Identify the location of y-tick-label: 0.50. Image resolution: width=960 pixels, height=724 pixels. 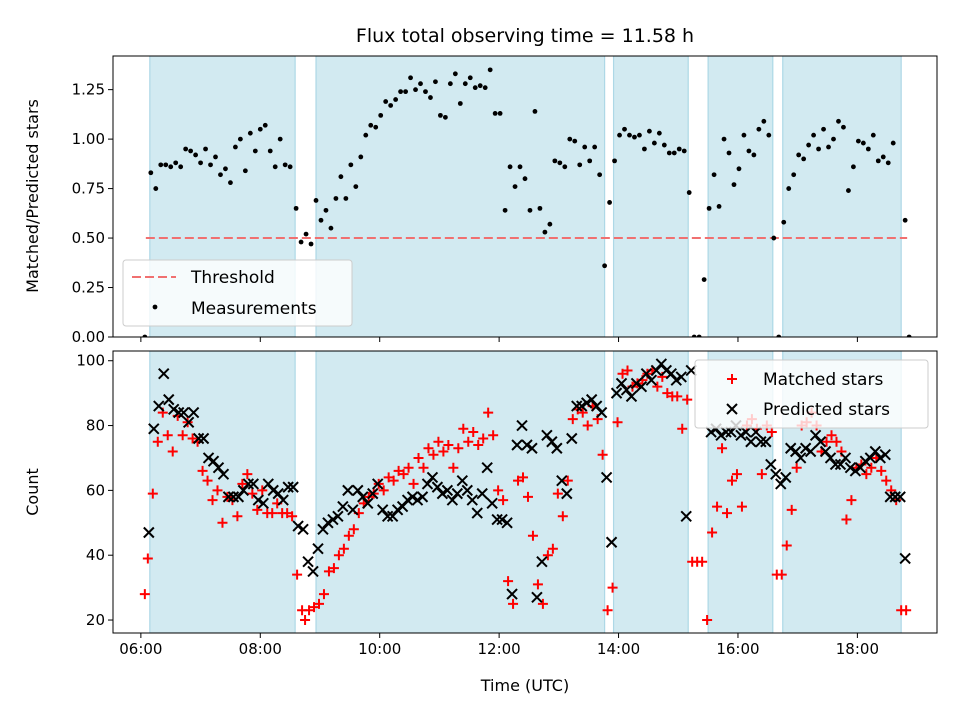
(88, 238).